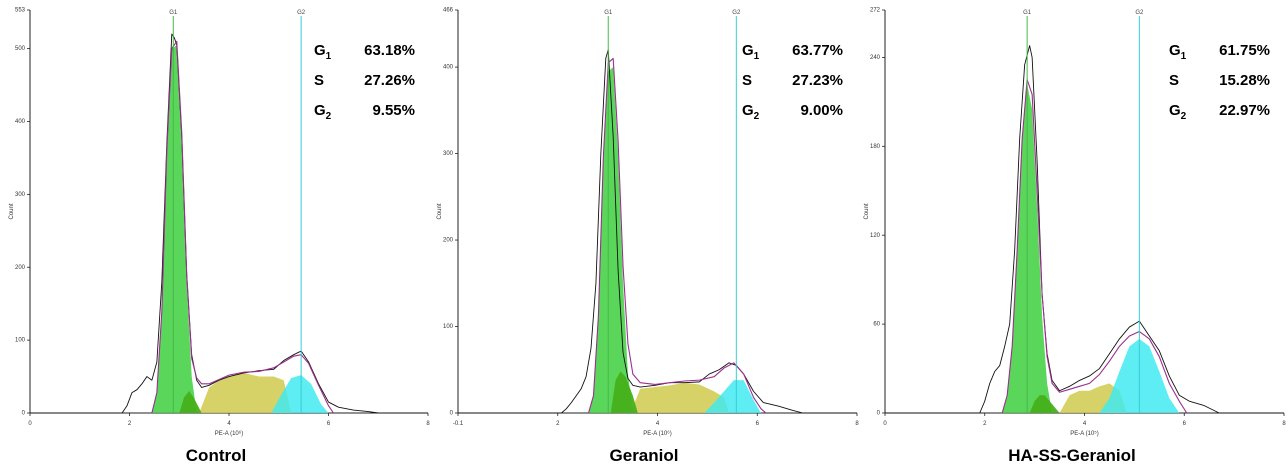 The image size is (1288, 468). Describe the element at coordinates (389, 80) in the screenshot. I see `phase-percentage: 27.26%` at that location.